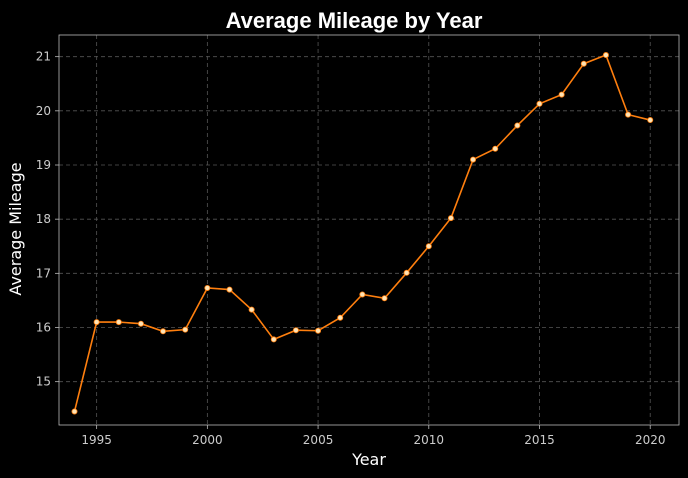 This screenshot has height=478, width=688. Describe the element at coordinates (43, 111) in the screenshot. I see `y-tick-label: 20` at that location.